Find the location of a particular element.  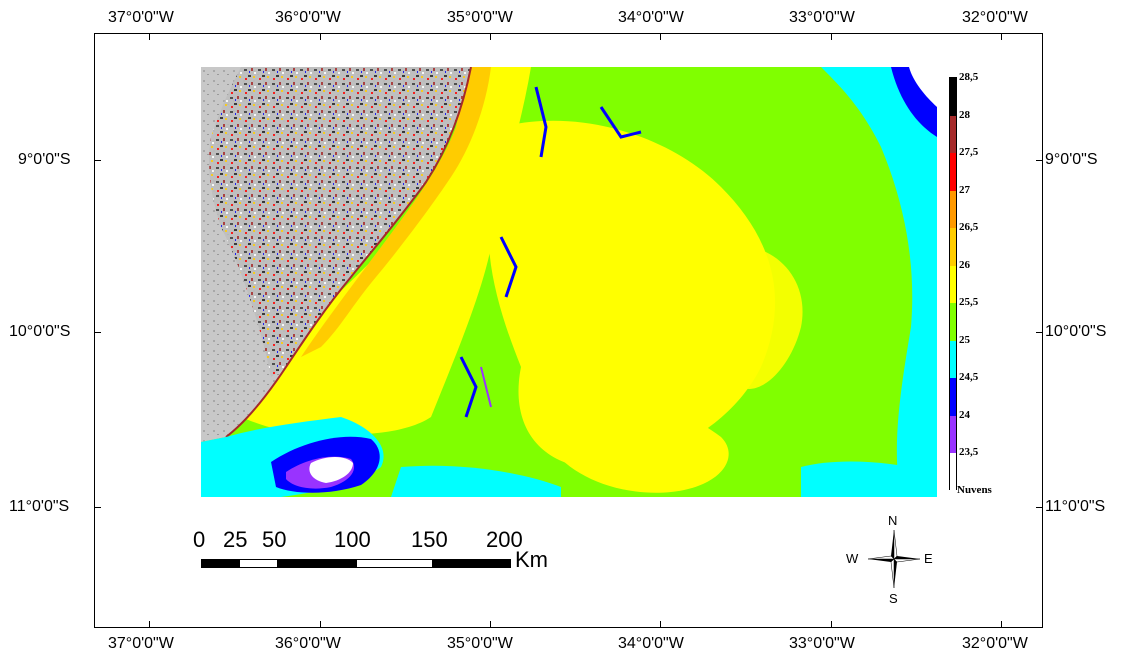

land-texture is located at coordinates (340, 222).